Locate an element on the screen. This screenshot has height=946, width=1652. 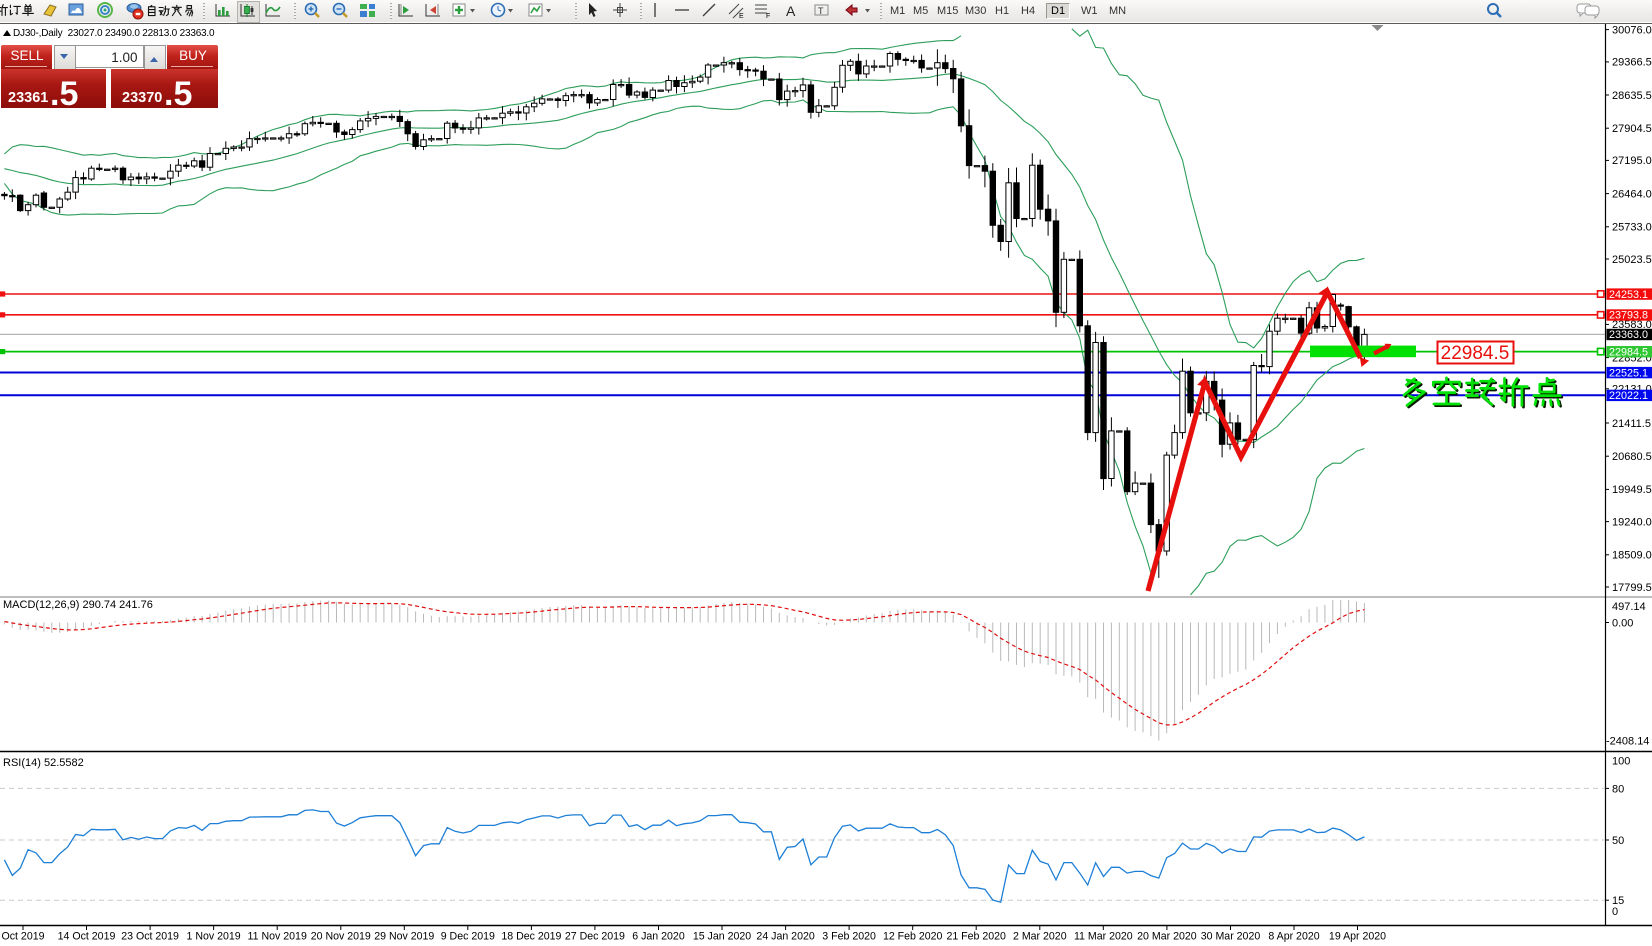
svg-text: 12 Feb 2020 is located at coordinates (913, 937).